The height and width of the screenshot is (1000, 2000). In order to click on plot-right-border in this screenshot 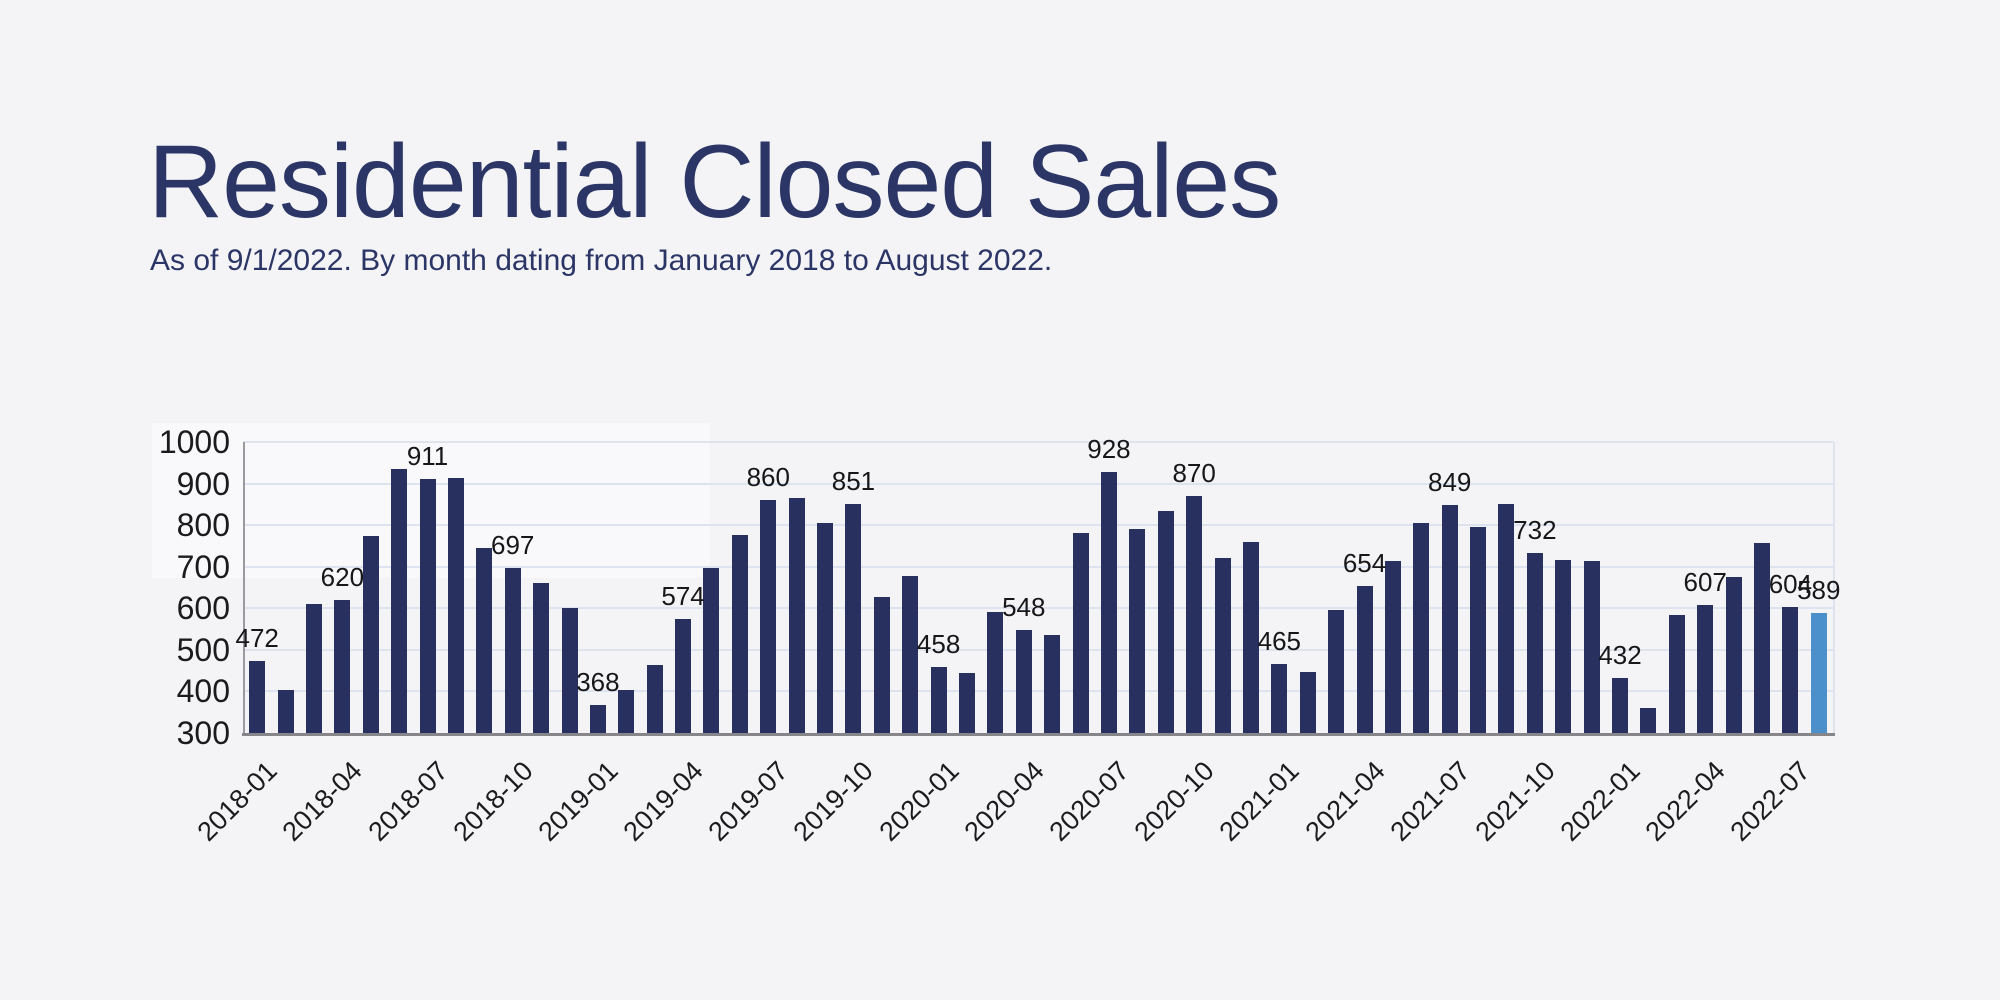, I will do `click(1834, 587)`.